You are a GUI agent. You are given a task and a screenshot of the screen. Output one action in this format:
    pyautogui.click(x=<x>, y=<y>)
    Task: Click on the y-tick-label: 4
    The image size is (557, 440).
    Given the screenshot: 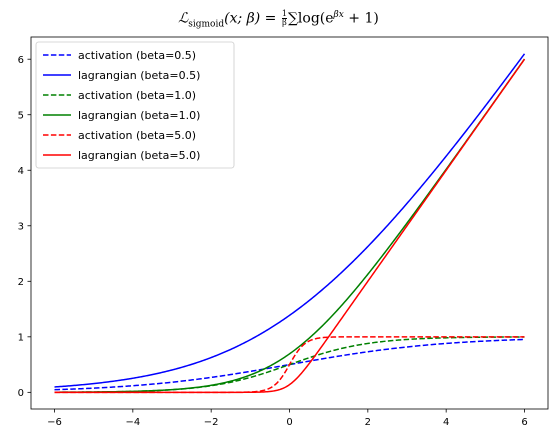 What is the action you would take?
    pyautogui.click(x=21, y=171)
    